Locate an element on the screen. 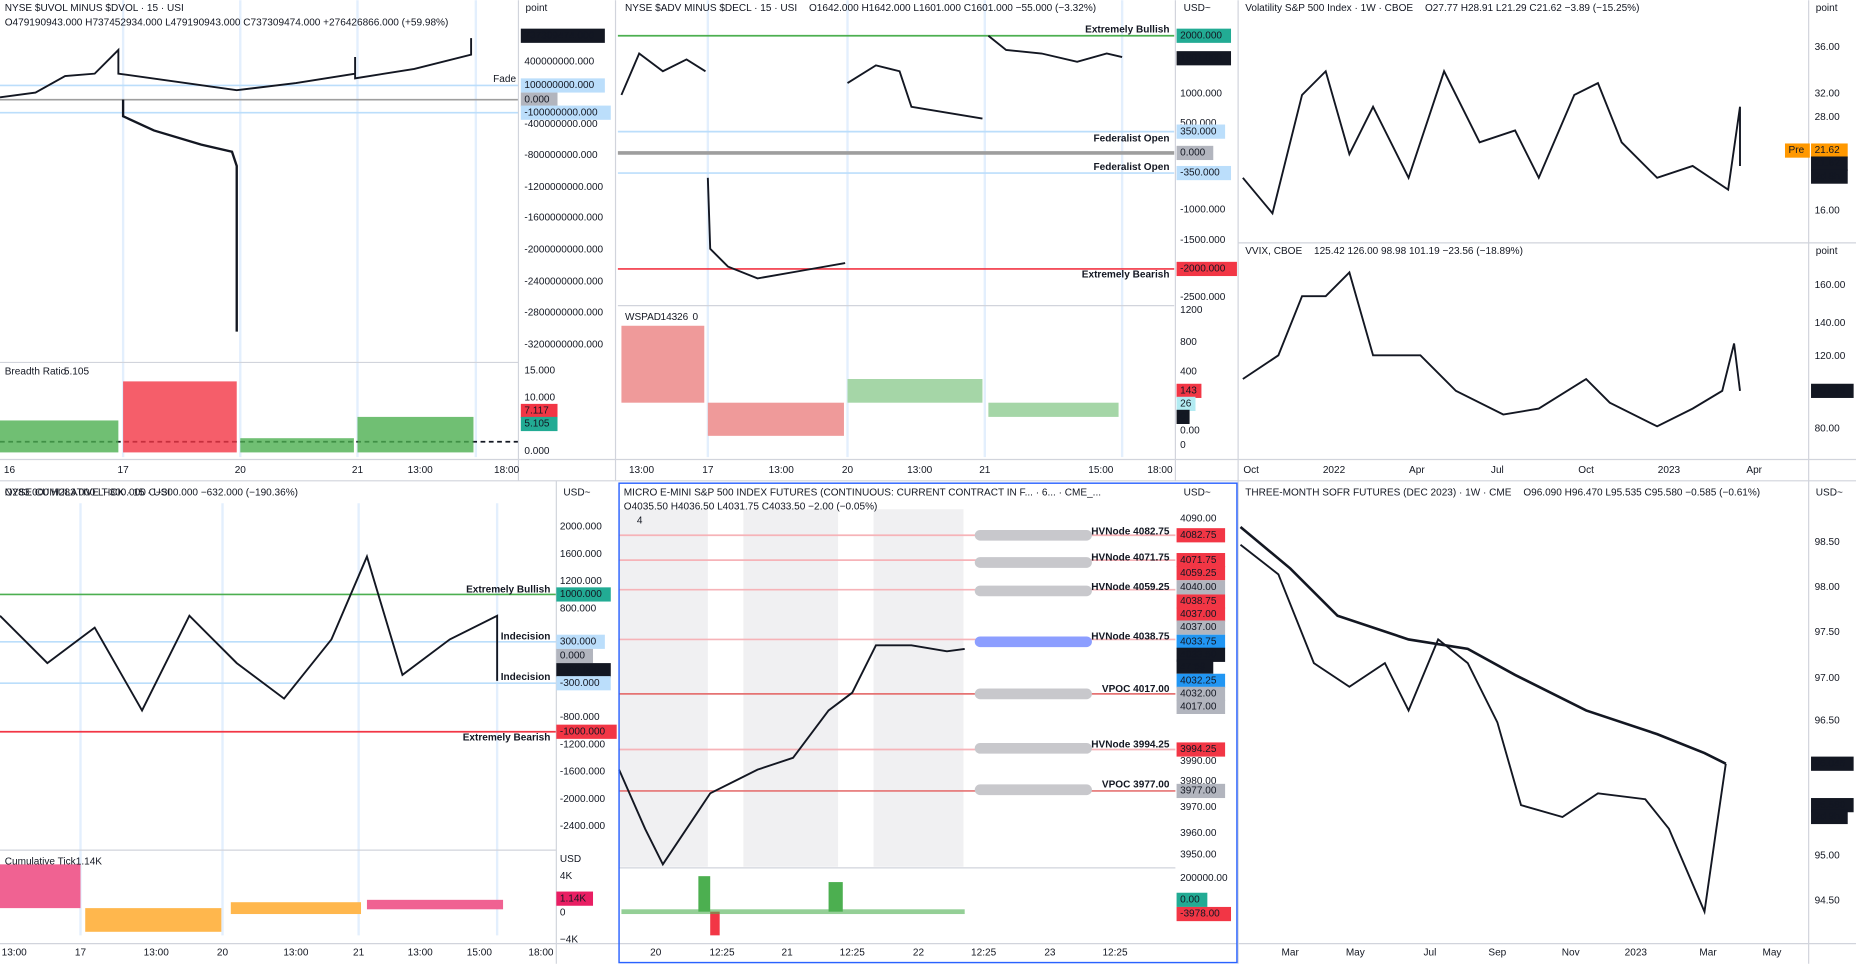 Image resolution: width=1856 pixels, height=964 pixels. price-tag-label: 5.105 is located at coordinates (537, 424).